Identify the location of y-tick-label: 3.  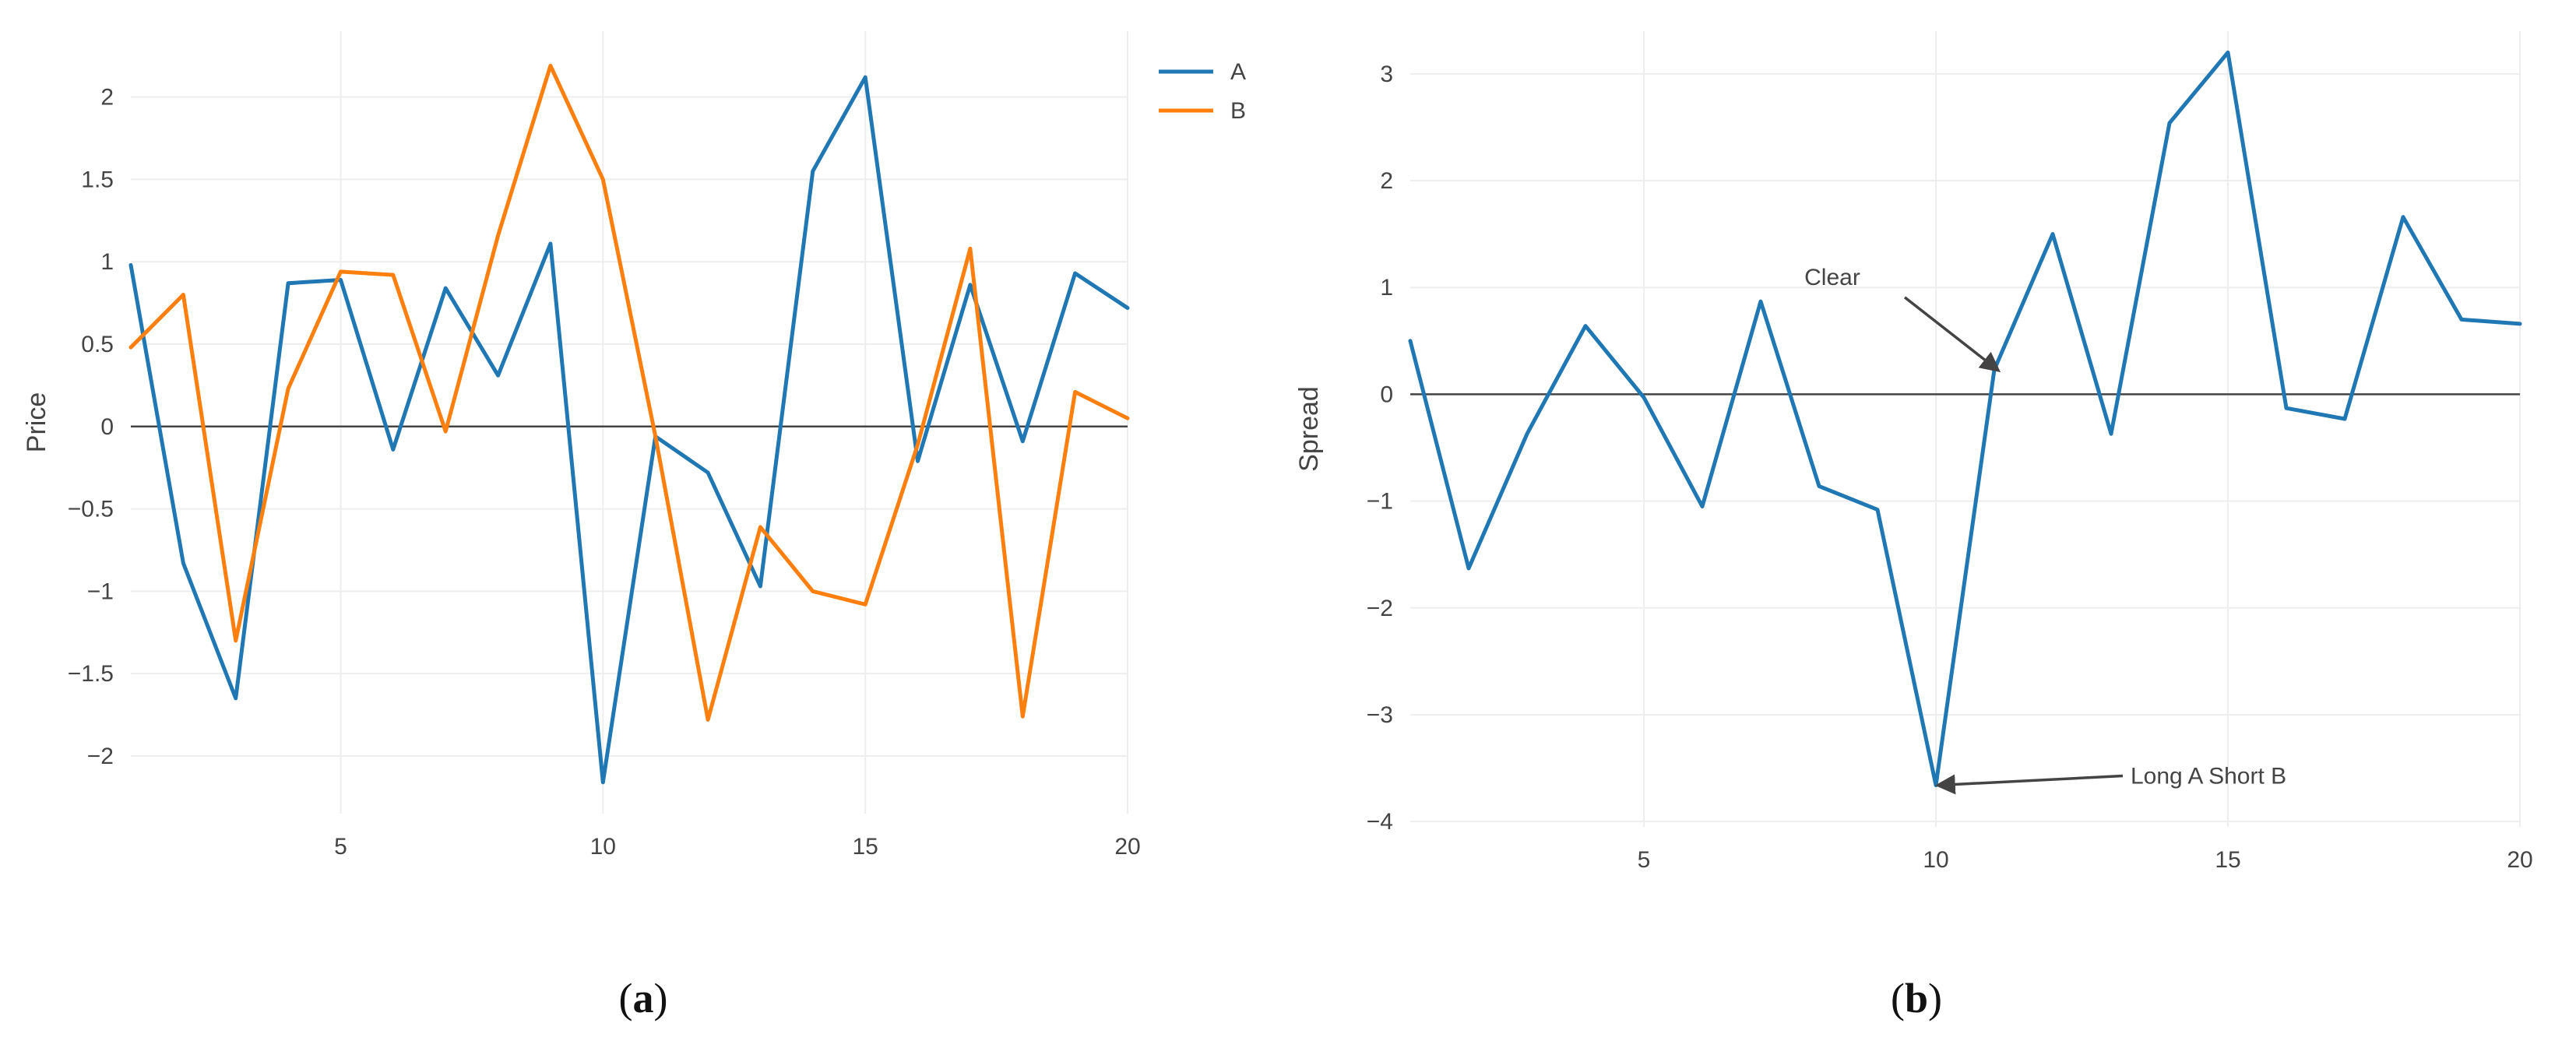
(1386, 74).